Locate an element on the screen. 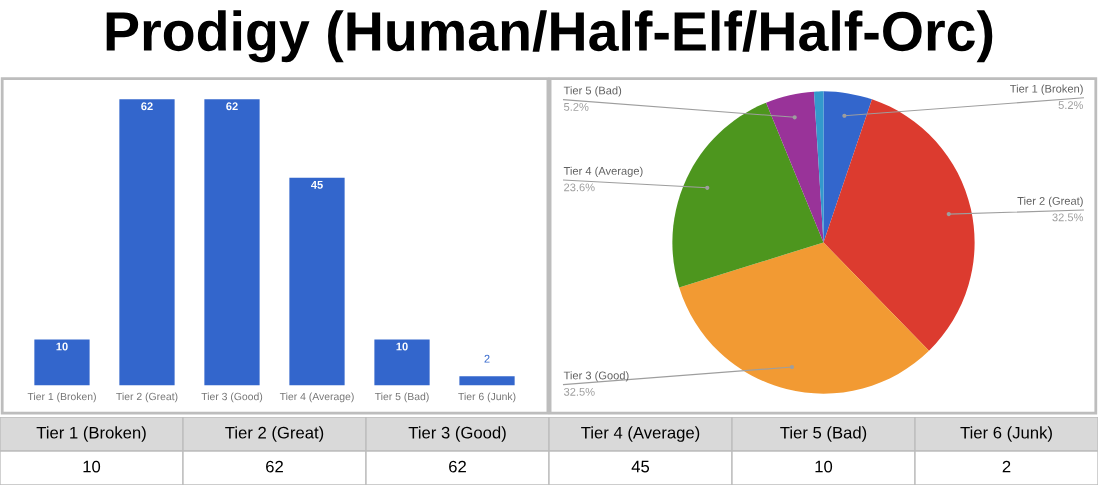 The width and height of the screenshot is (1098, 485). category-label: Tier 1 (Broken) is located at coordinates (91, 434).